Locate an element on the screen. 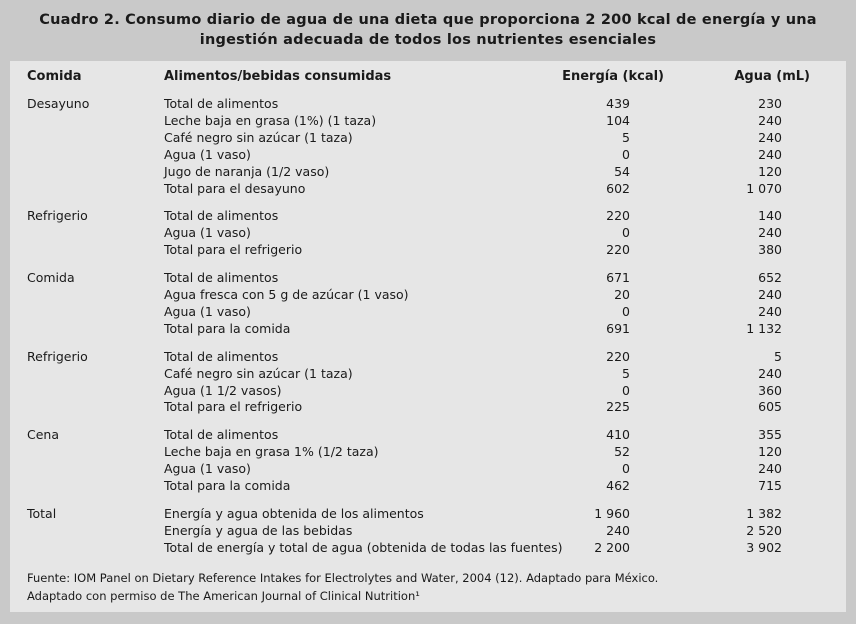 The height and width of the screenshot is (624, 856). item-label: Total para el desayuno is located at coordinates (235, 188).